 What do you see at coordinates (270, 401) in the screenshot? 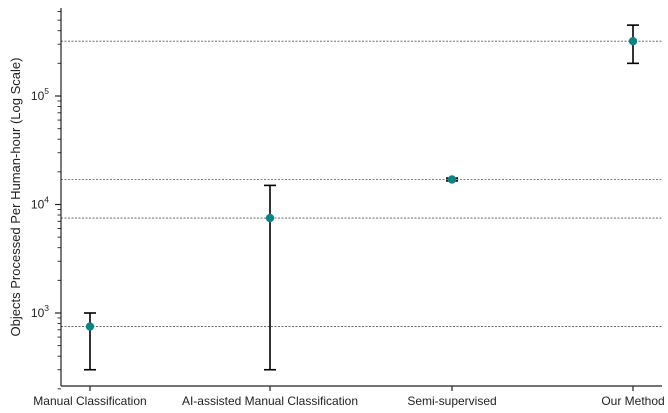
I see `x-tick-label: AI-assisted Manual Classification` at bounding box center [270, 401].